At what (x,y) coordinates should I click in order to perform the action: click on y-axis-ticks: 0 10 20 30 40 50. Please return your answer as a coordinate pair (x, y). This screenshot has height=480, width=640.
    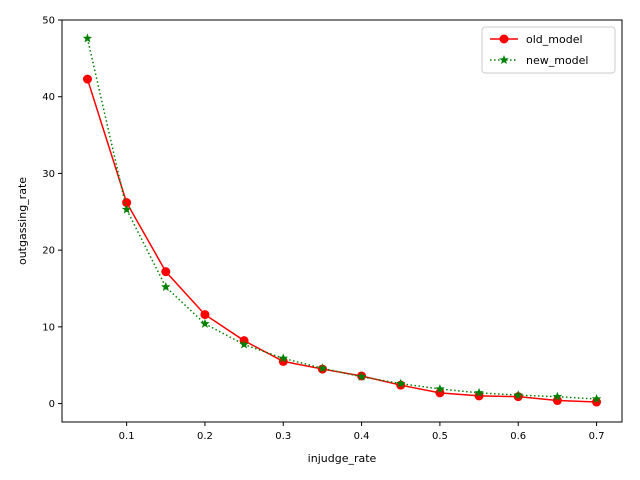
    Looking at the image, I should click on (52, 213).